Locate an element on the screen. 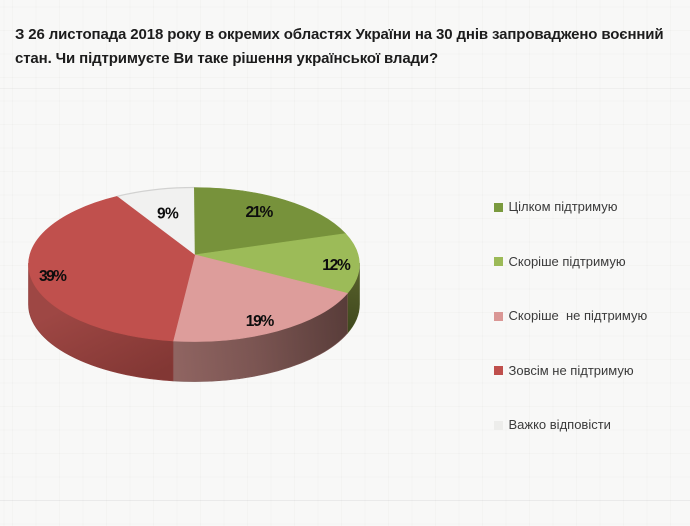  svg-text: 39% is located at coordinates (53, 276).